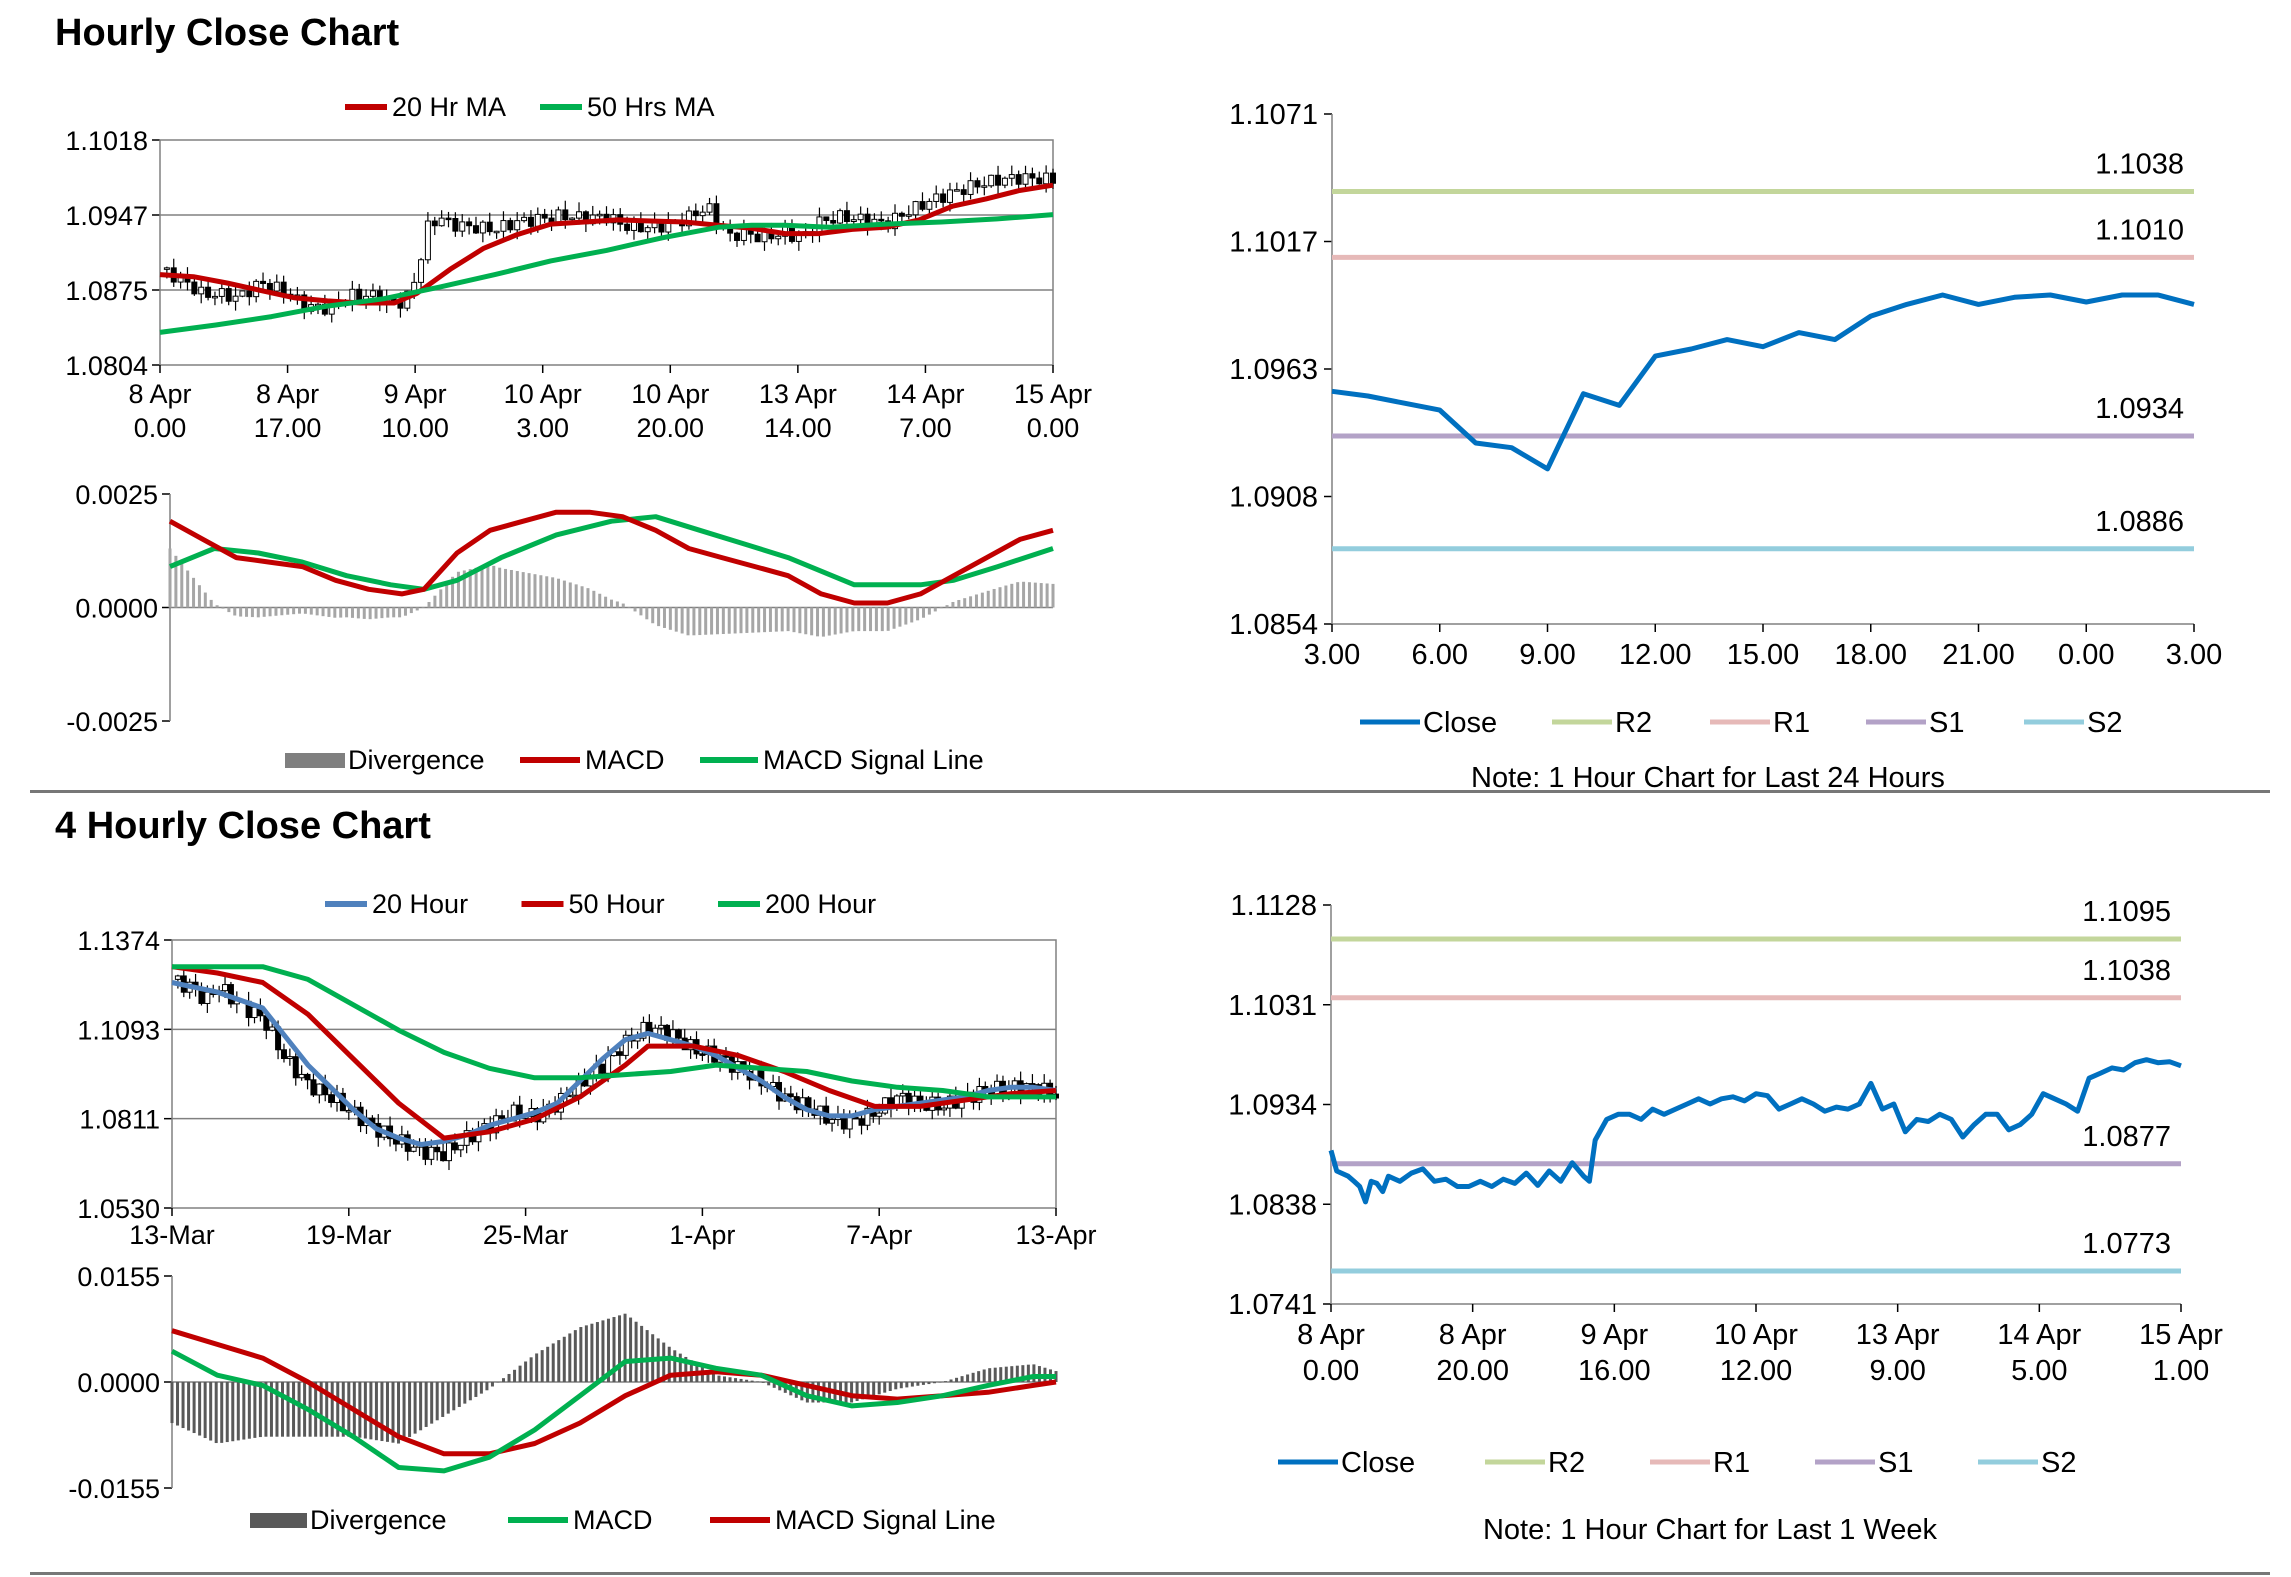 The width and height of the screenshot is (2291, 1577). I want to click on hourly_price-xtick-date-5: 10 Apr, so click(670, 394).